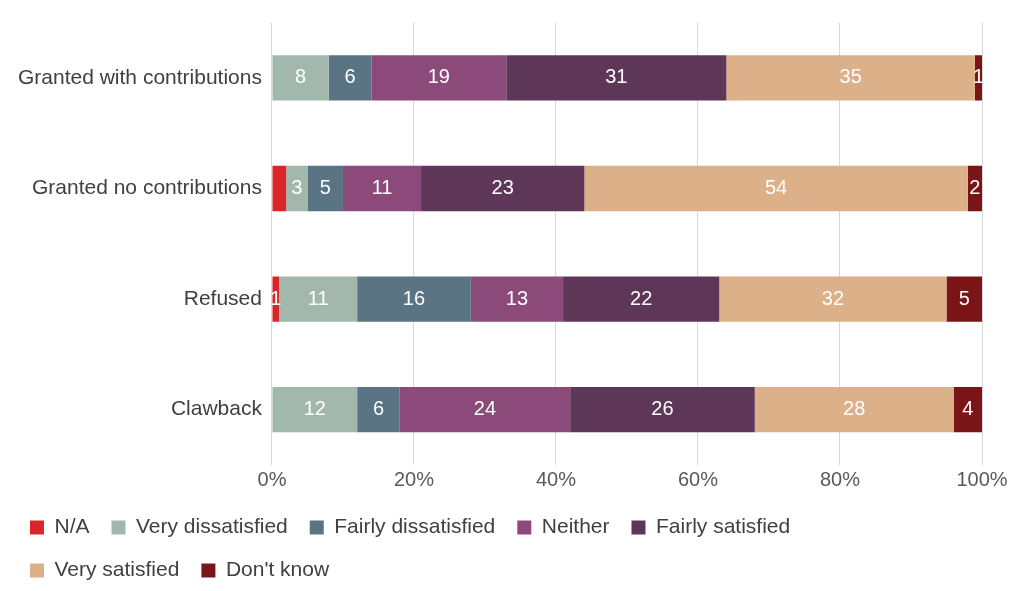 The width and height of the screenshot is (1022, 591). I want to click on x-tick-label: 60%, so click(698, 478).